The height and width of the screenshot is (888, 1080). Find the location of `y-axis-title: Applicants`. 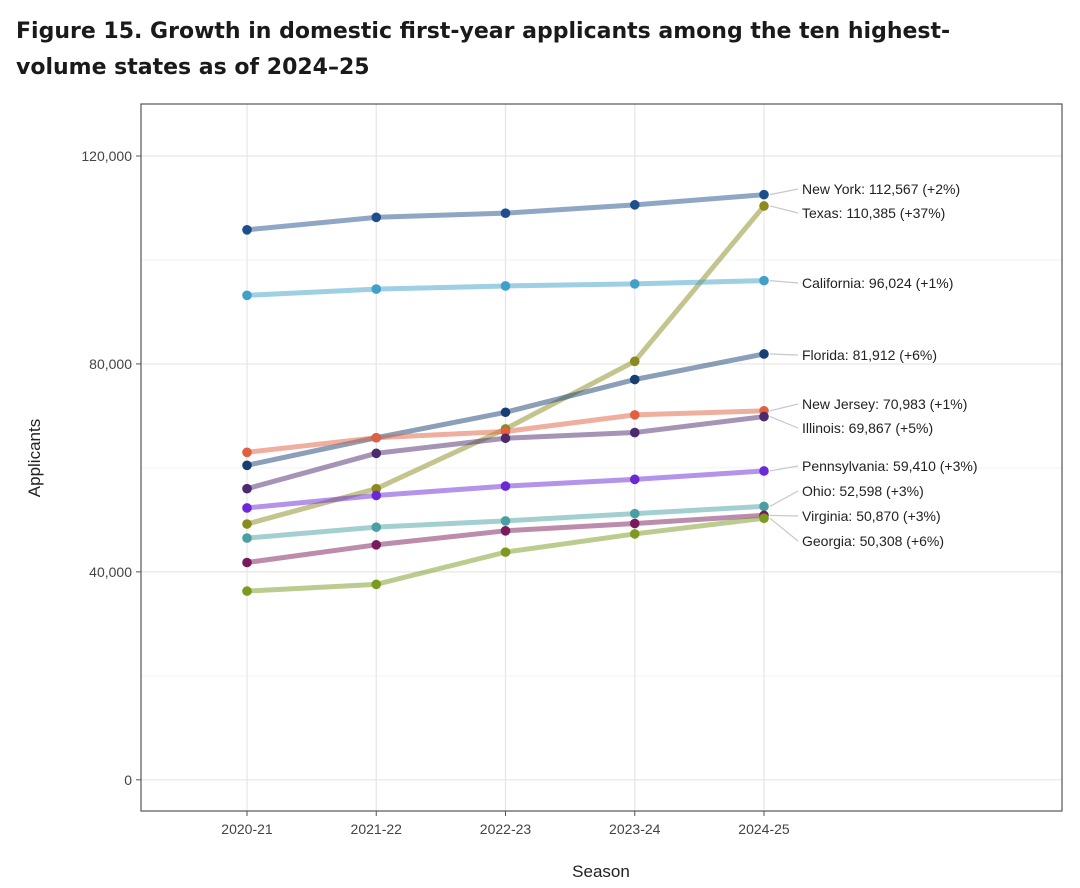

y-axis-title: Applicants is located at coordinates (34, 458).